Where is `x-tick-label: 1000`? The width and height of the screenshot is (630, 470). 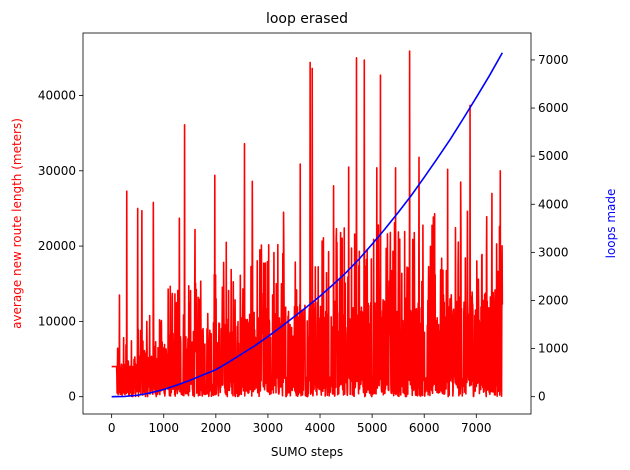
x-tick-label: 1000 is located at coordinates (163, 428).